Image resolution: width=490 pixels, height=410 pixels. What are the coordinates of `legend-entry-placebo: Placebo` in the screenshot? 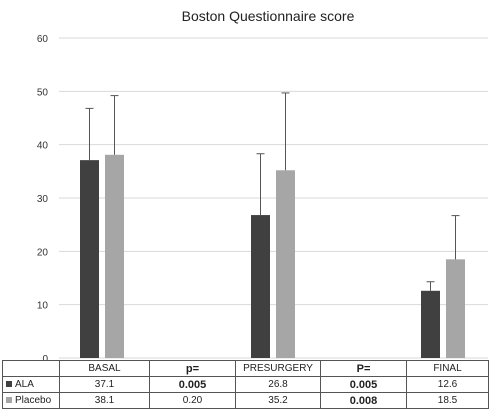 It's located at (31, 400).